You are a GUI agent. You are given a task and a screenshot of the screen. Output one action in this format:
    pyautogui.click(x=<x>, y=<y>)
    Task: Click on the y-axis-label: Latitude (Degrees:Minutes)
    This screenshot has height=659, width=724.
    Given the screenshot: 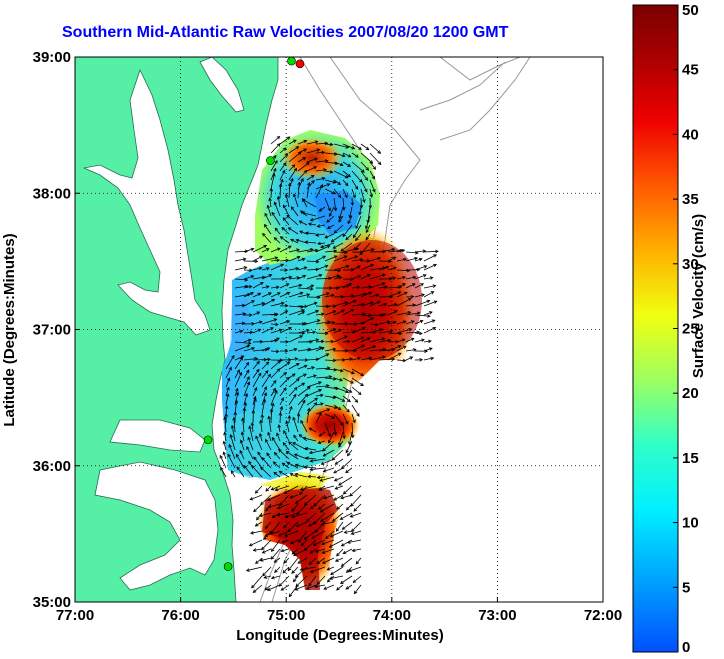 What is the action you would take?
    pyautogui.click(x=9, y=329)
    